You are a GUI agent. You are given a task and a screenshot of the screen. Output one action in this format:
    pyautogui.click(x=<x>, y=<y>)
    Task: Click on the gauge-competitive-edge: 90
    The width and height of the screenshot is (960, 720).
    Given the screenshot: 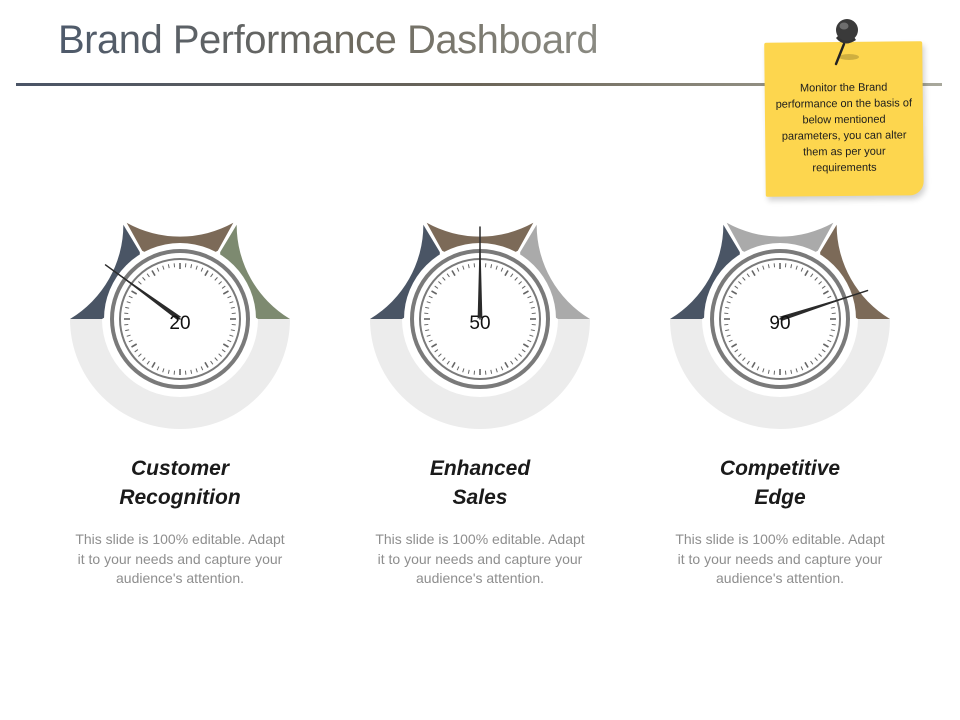 What is the action you would take?
    pyautogui.click(x=780, y=319)
    